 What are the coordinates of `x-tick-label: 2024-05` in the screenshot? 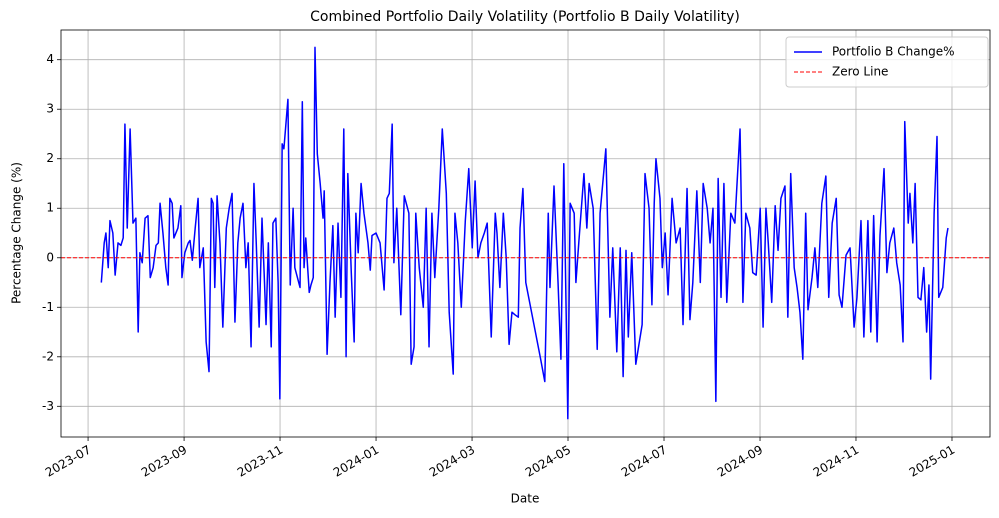 It's located at (548, 461).